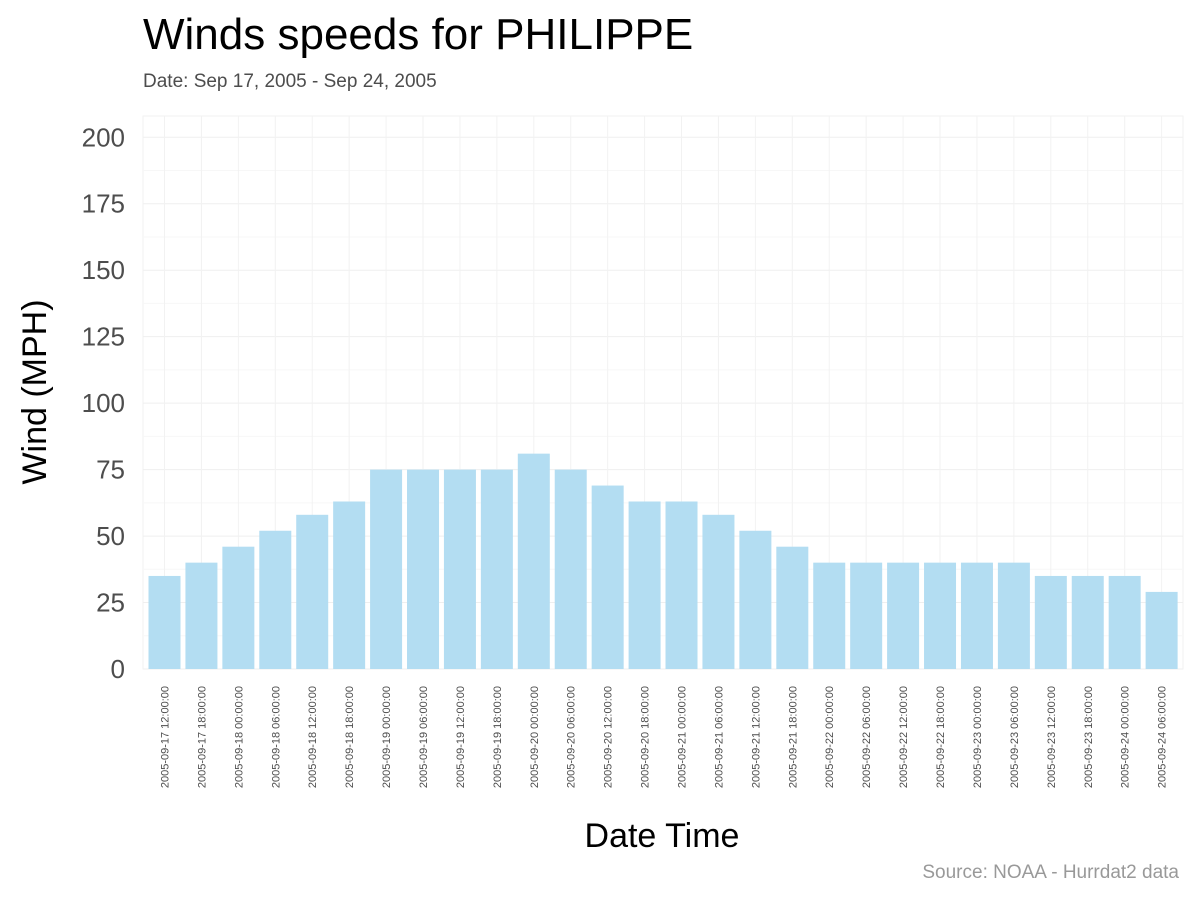 The width and height of the screenshot is (1200, 900). I want to click on x-tick-label: 2005-09-18 00:00:00, so click(239, 737).